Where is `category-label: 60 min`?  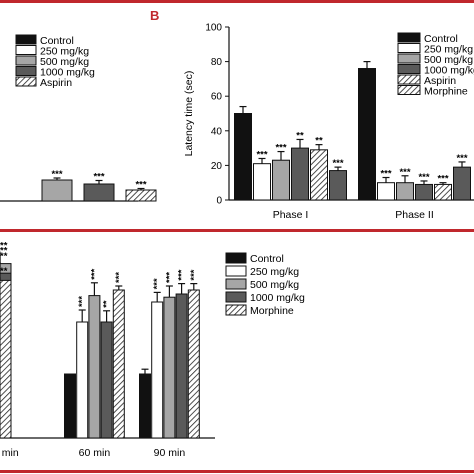
category-label: 60 min is located at coordinates (95, 453).